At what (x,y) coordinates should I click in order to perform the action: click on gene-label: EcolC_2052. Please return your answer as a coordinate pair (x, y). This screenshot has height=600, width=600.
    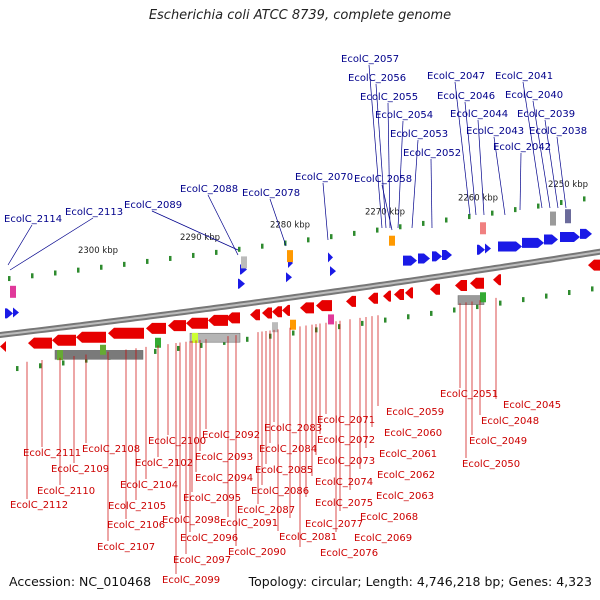
    Looking at the image, I should click on (432, 153).